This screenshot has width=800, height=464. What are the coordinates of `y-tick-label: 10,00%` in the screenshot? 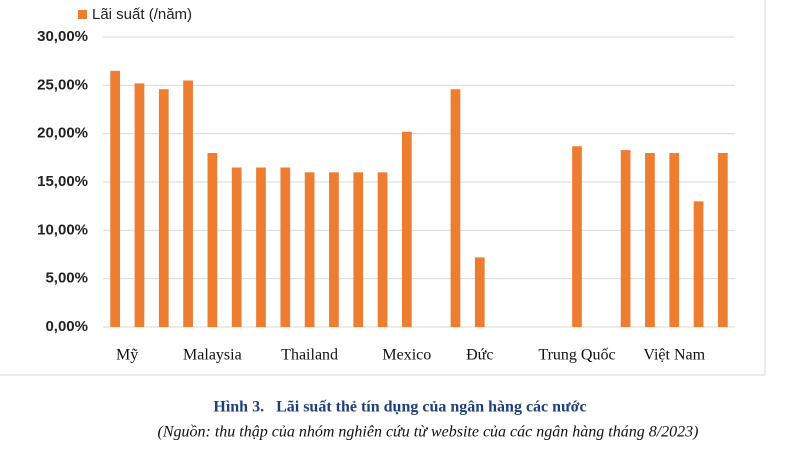 It's located at (62, 229).